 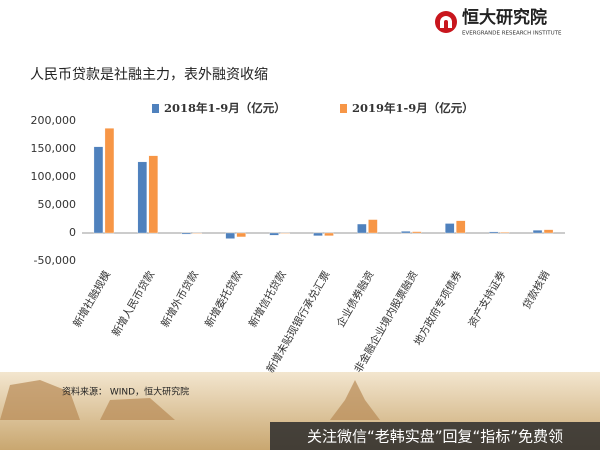 I want to click on x-tick-label: 企业债券融资, so click(x=355, y=299).